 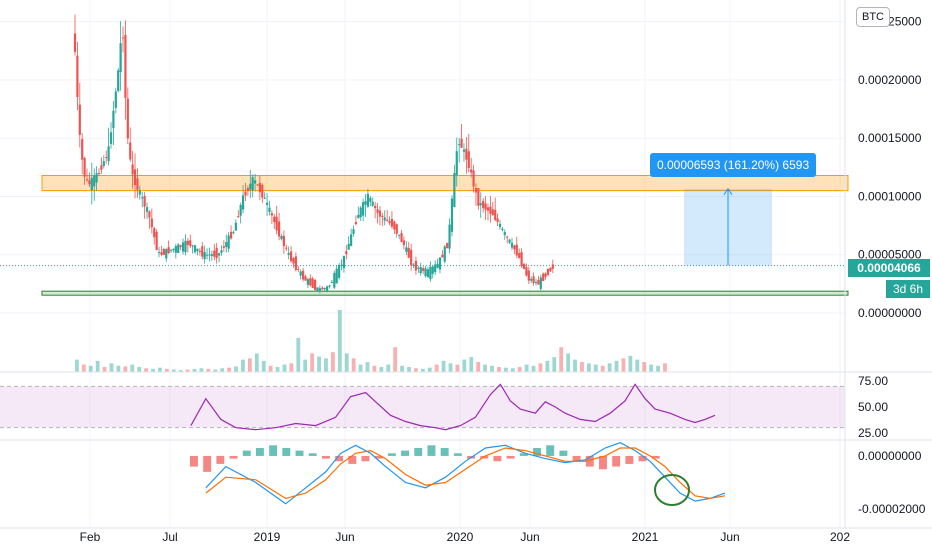 What do you see at coordinates (908, 289) in the screenshot?
I see `countdown-badge: 3d 6h` at bounding box center [908, 289].